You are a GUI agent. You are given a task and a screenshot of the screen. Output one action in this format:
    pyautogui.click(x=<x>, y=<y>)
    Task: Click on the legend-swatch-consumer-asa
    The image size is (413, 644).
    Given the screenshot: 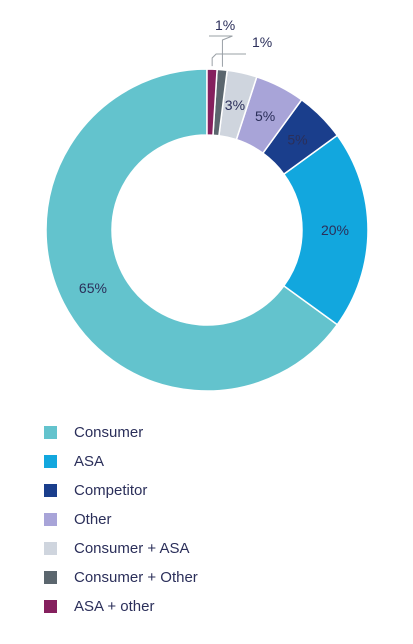 What is the action you would take?
    pyautogui.click(x=50, y=548)
    